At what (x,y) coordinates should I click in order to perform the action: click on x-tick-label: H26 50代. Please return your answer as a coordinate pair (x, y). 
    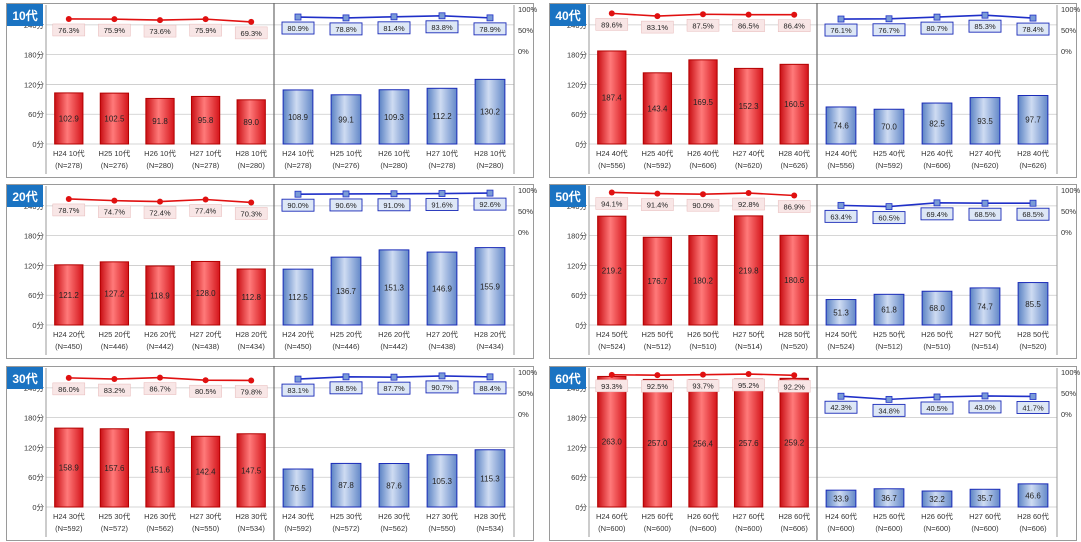
    Looking at the image, I should click on (703, 334).